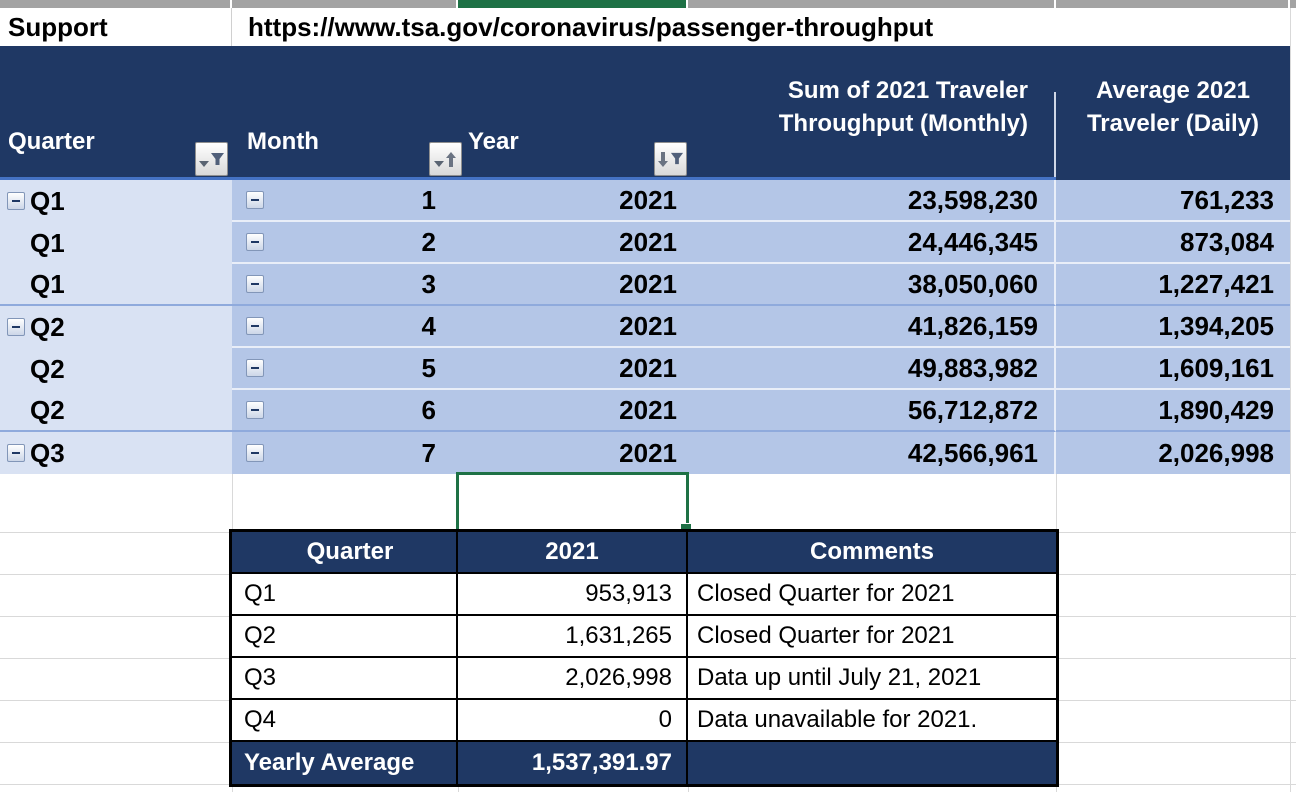  What do you see at coordinates (872, 327) in the screenshot?
I see `sum-cell: 41,826,159` at bounding box center [872, 327].